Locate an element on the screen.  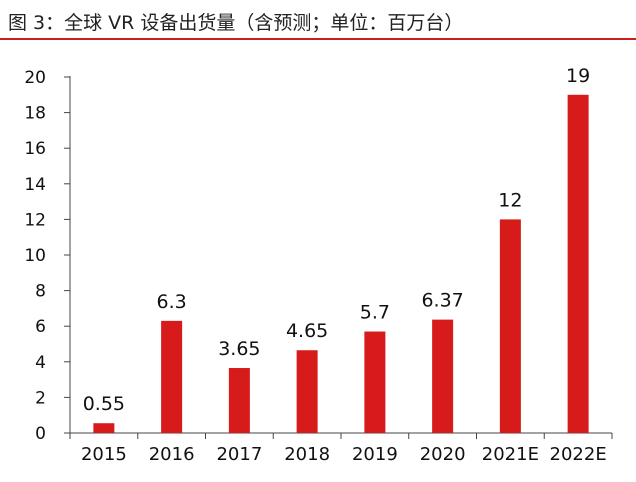
bar-2016 is located at coordinates (172, 376).